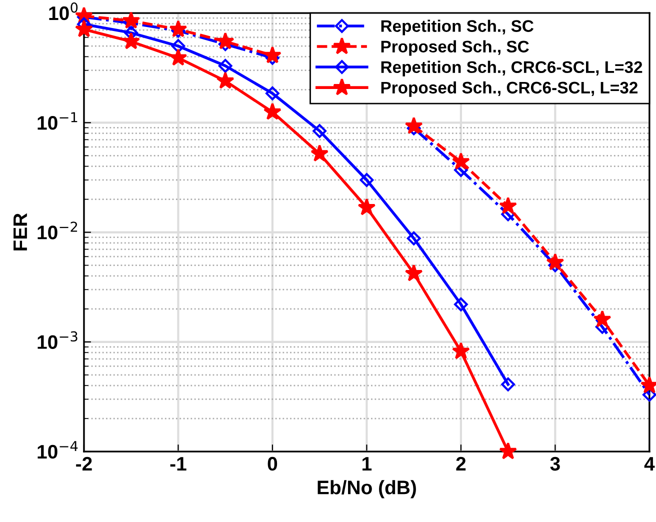 The width and height of the screenshot is (656, 522). I want to click on y-axis-title: FER, so click(20, 231).